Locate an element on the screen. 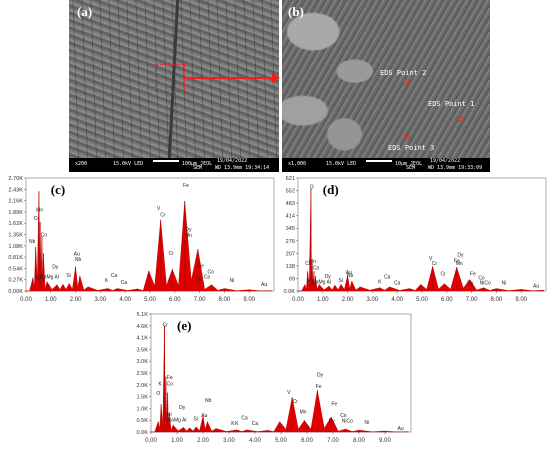 Image resolution: width=550 pixels, height=449 pixels. y-tick-label: 4.1K is located at coordinates (142, 339).